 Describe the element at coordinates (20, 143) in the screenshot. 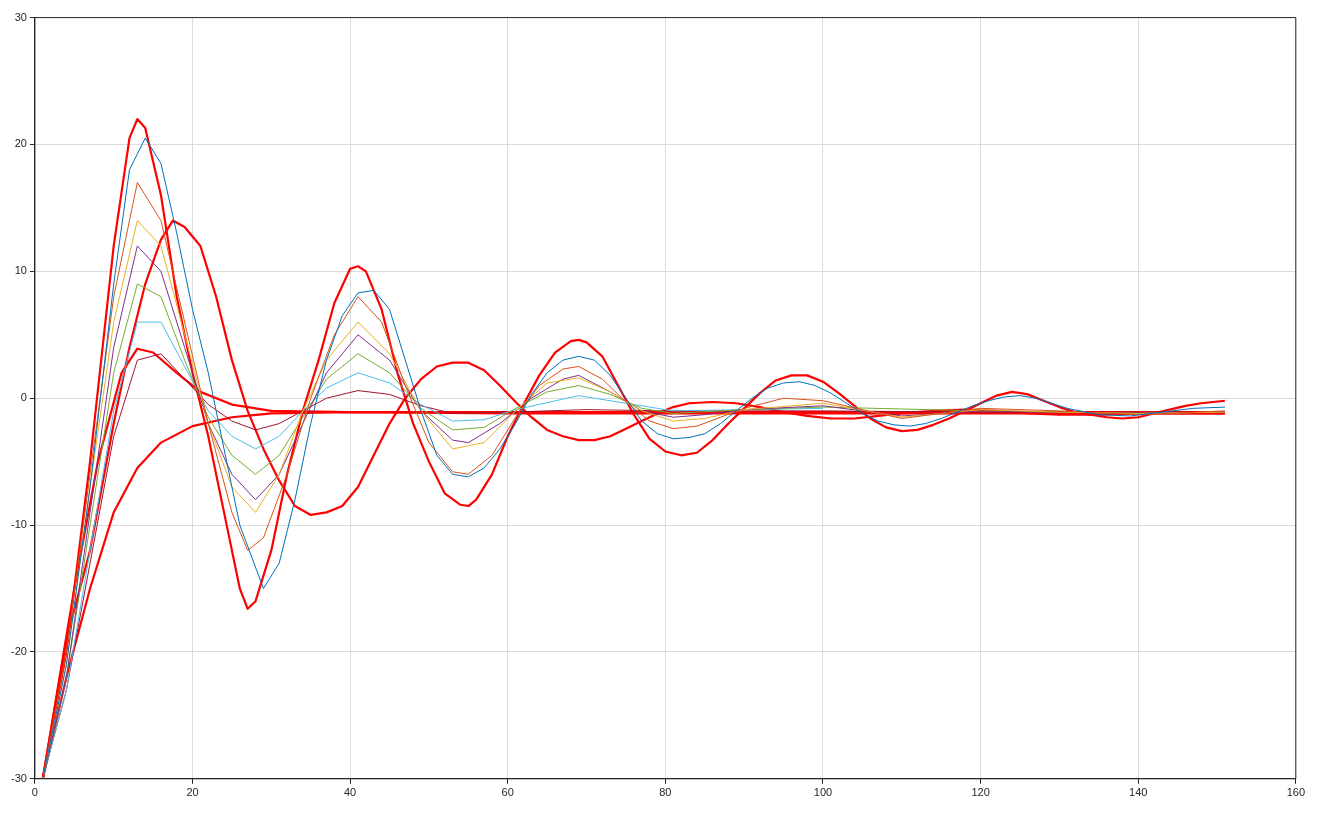

I see `y-tick-label: 20` at that location.